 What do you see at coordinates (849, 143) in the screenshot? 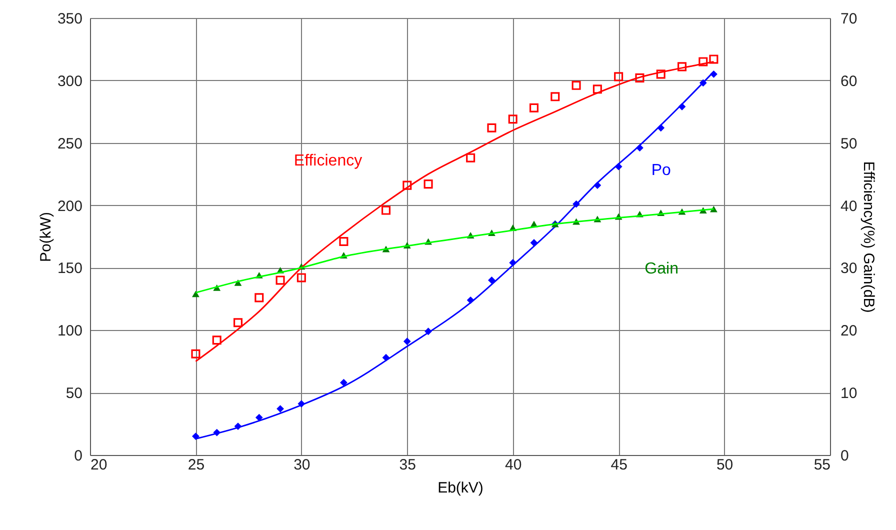
I see `y2-tick-label: 50` at bounding box center [849, 143].